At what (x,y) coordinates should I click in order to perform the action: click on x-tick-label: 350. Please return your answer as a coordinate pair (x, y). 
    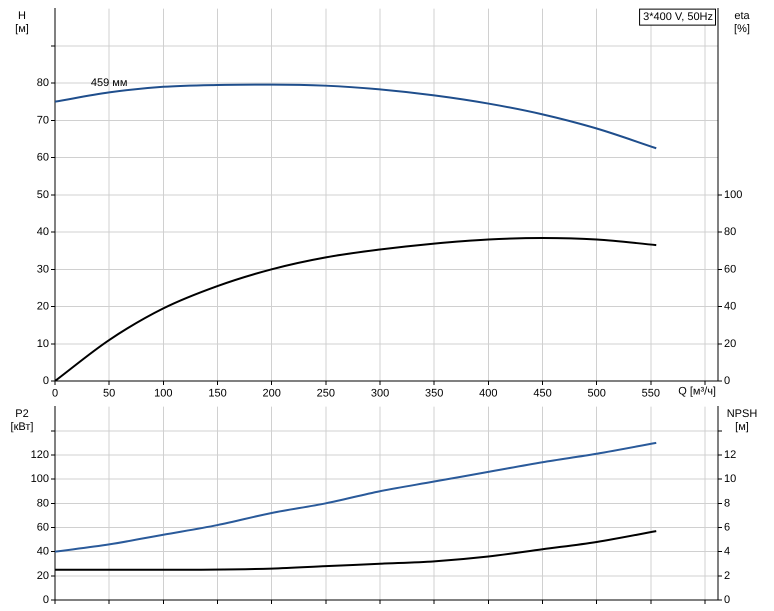
    Looking at the image, I should click on (434, 394).